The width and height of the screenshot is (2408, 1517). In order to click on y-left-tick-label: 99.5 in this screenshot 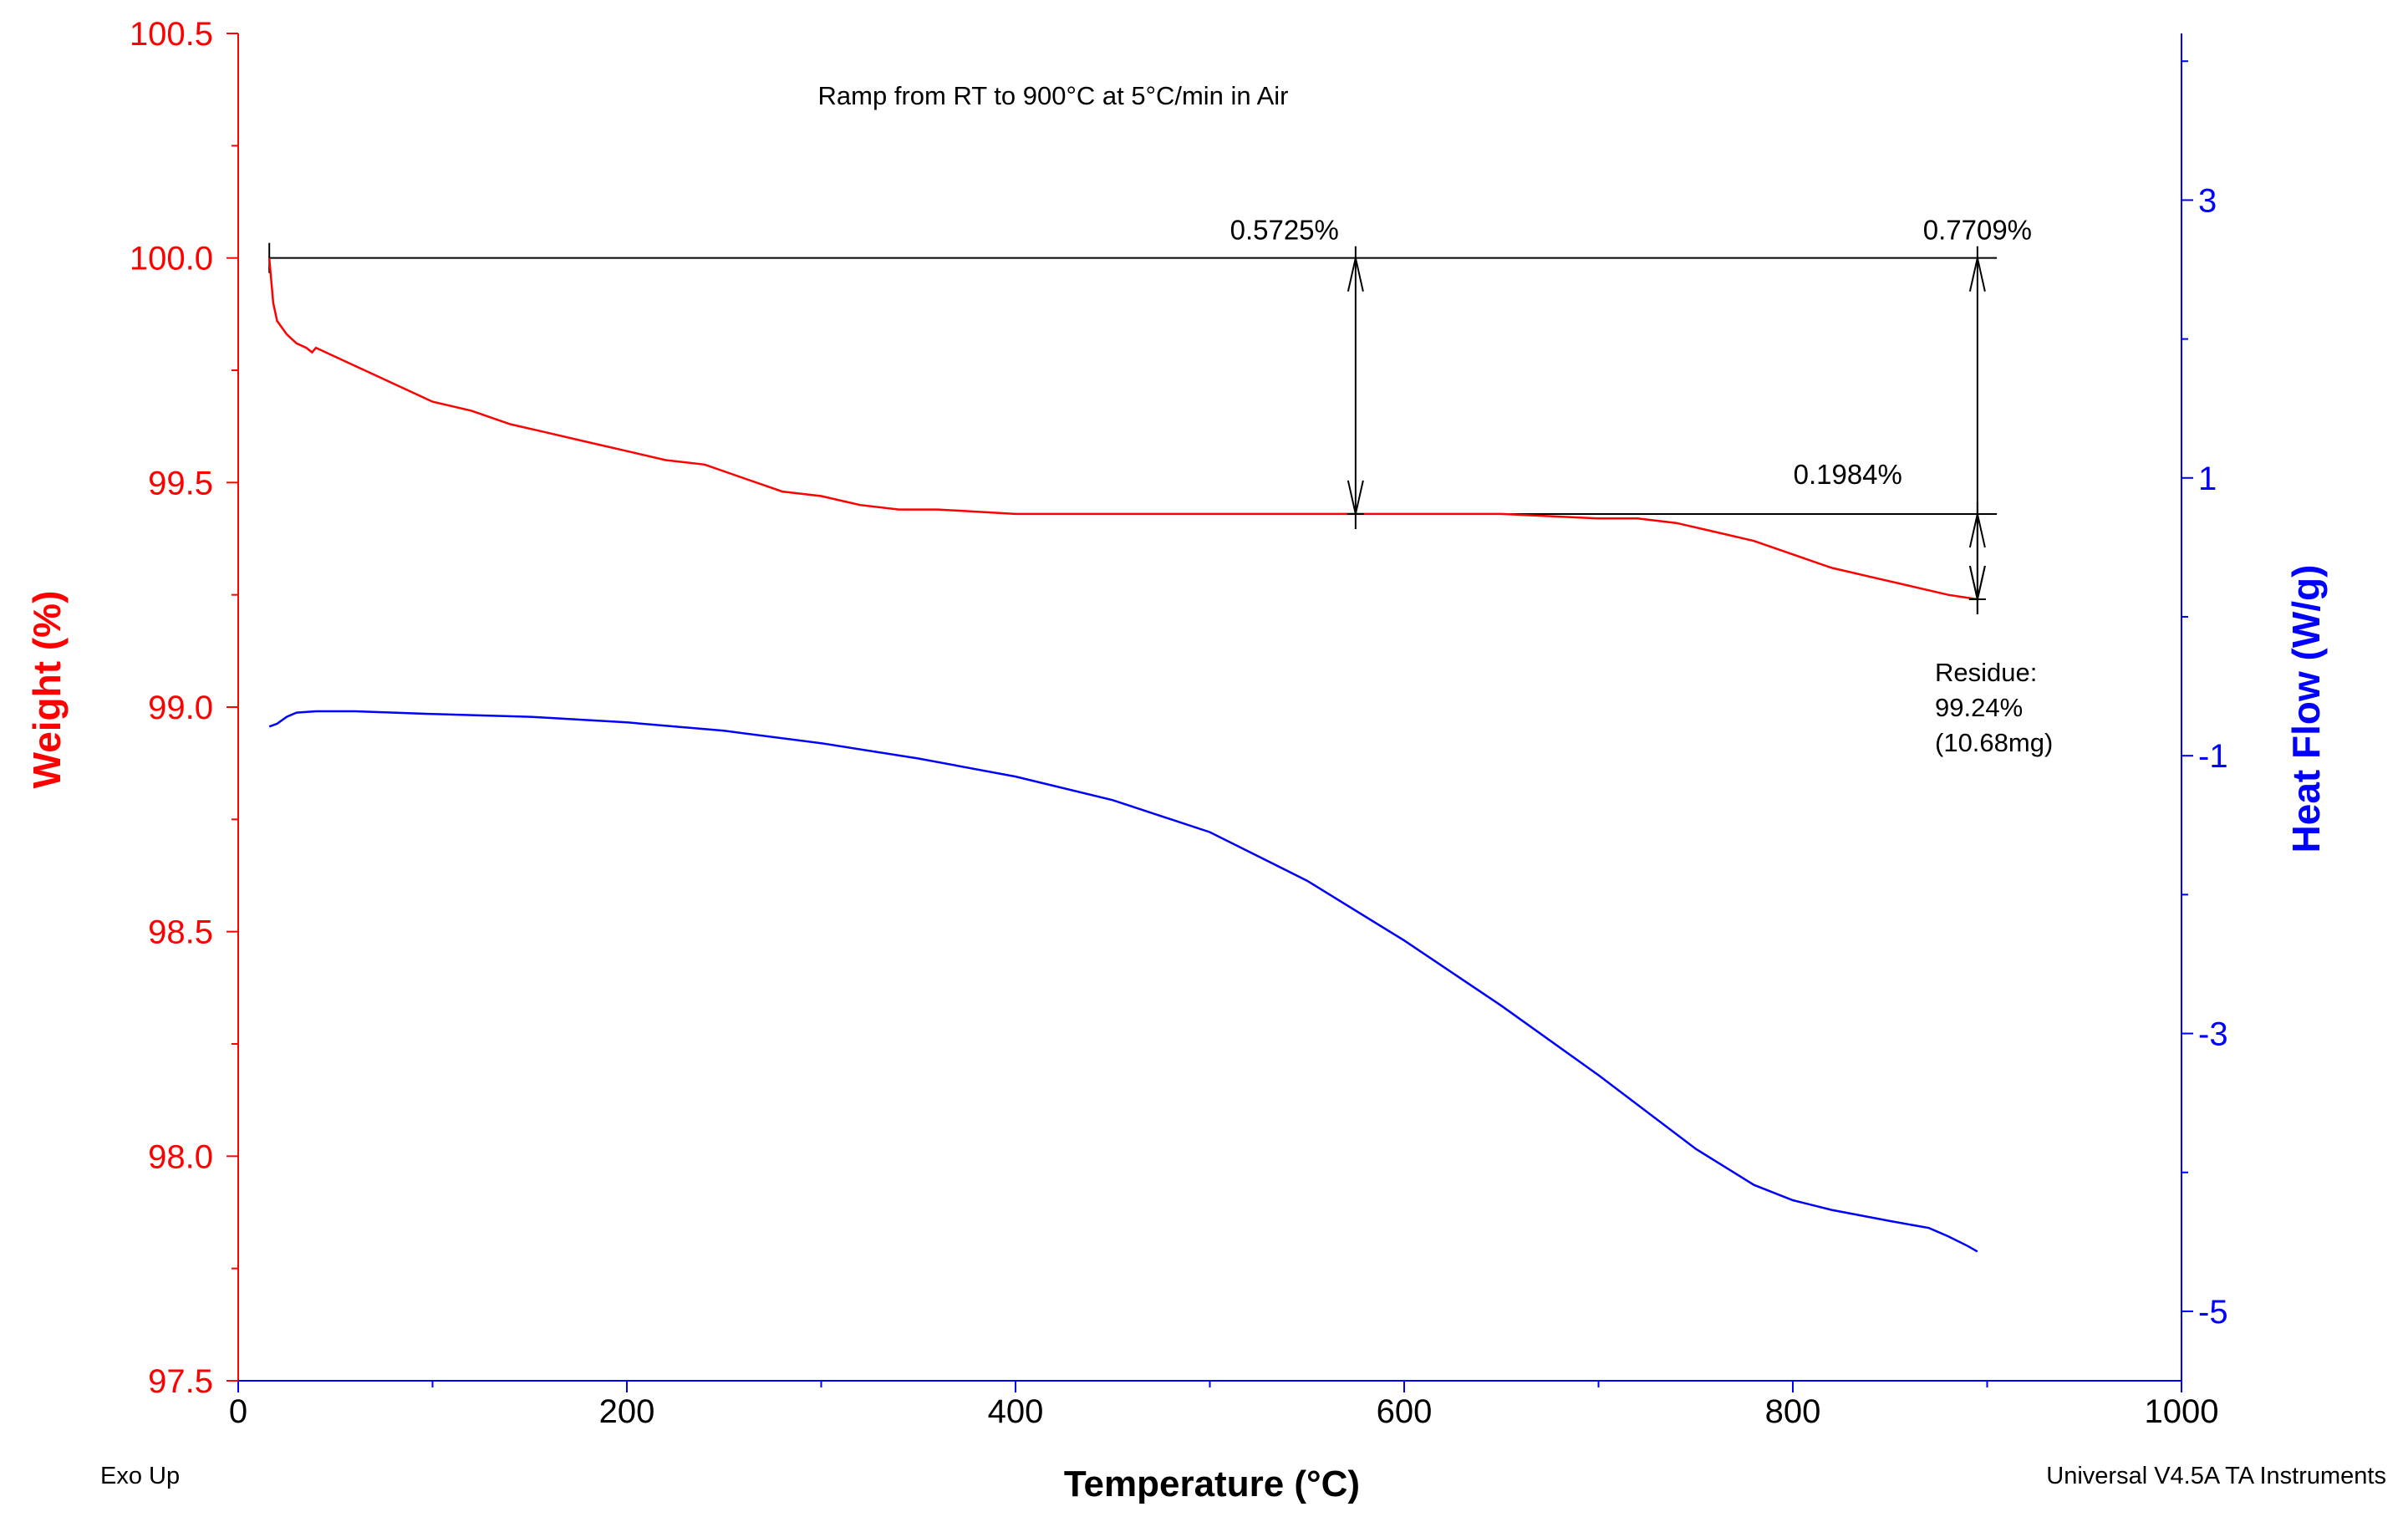, I will do `click(180, 483)`.